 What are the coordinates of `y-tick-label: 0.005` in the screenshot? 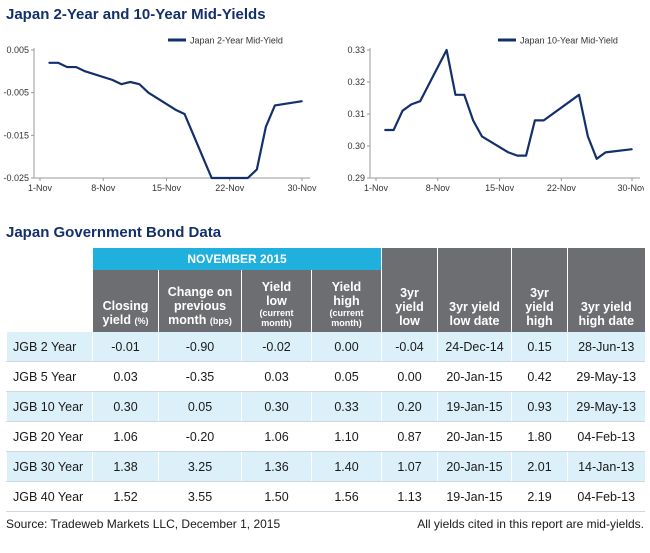 It's located at (17, 50).